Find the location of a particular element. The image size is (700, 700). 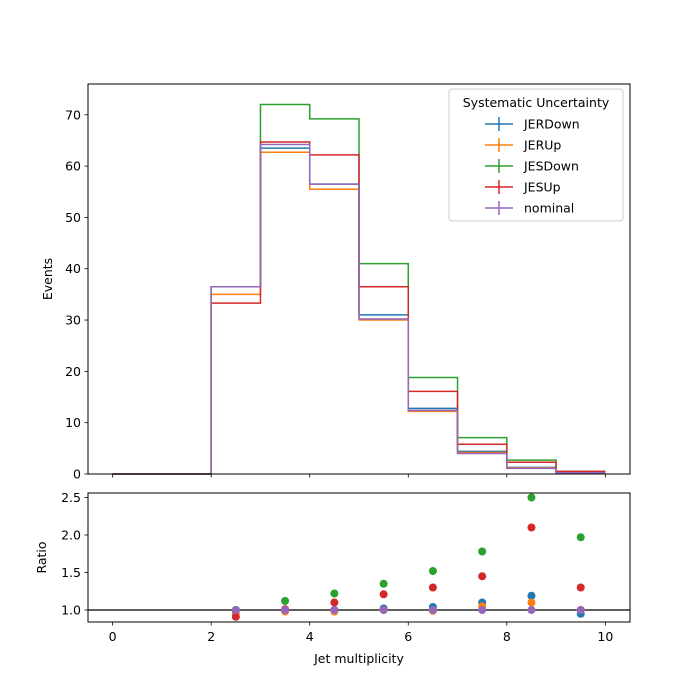

legend-box is located at coordinates (536, 155).